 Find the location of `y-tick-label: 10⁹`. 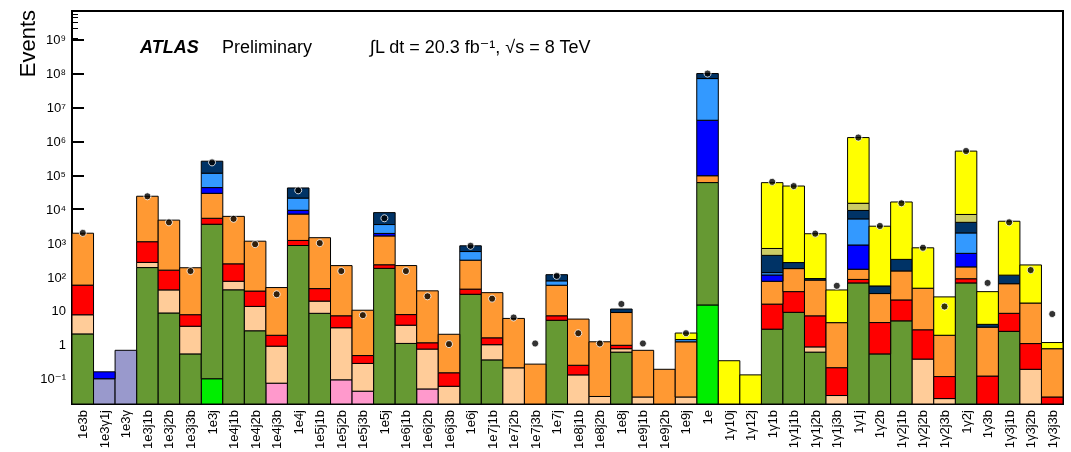

y-tick-label: 10⁹ is located at coordinates (55, 40).